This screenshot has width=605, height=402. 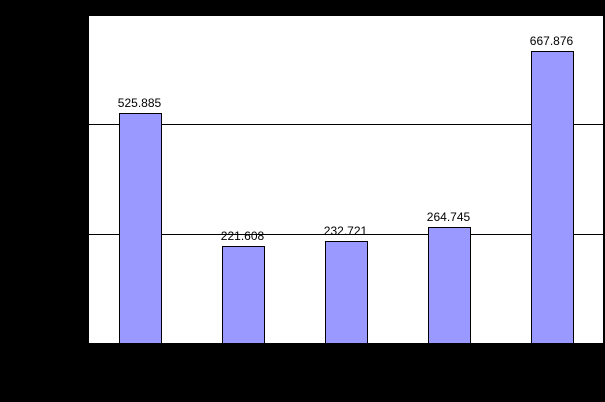 What do you see at coordinates (243, 295) in the screenshot?
I see `bar-2002` at bounding box center [243, 295].